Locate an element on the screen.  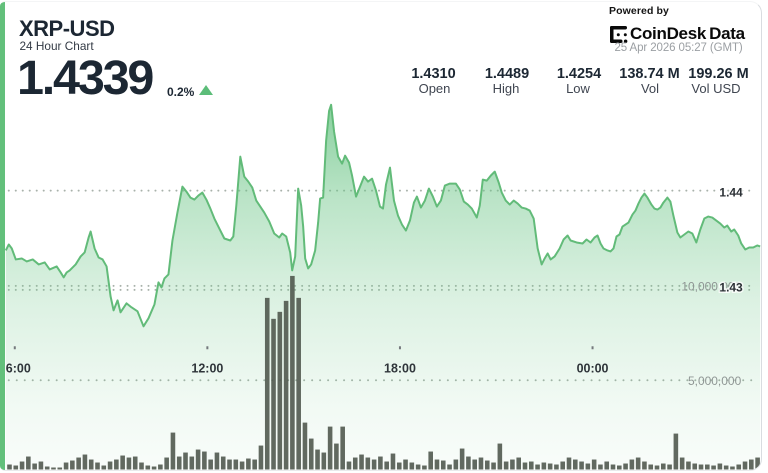
svg-text: 00:00 is located at coordinates (593, 369).